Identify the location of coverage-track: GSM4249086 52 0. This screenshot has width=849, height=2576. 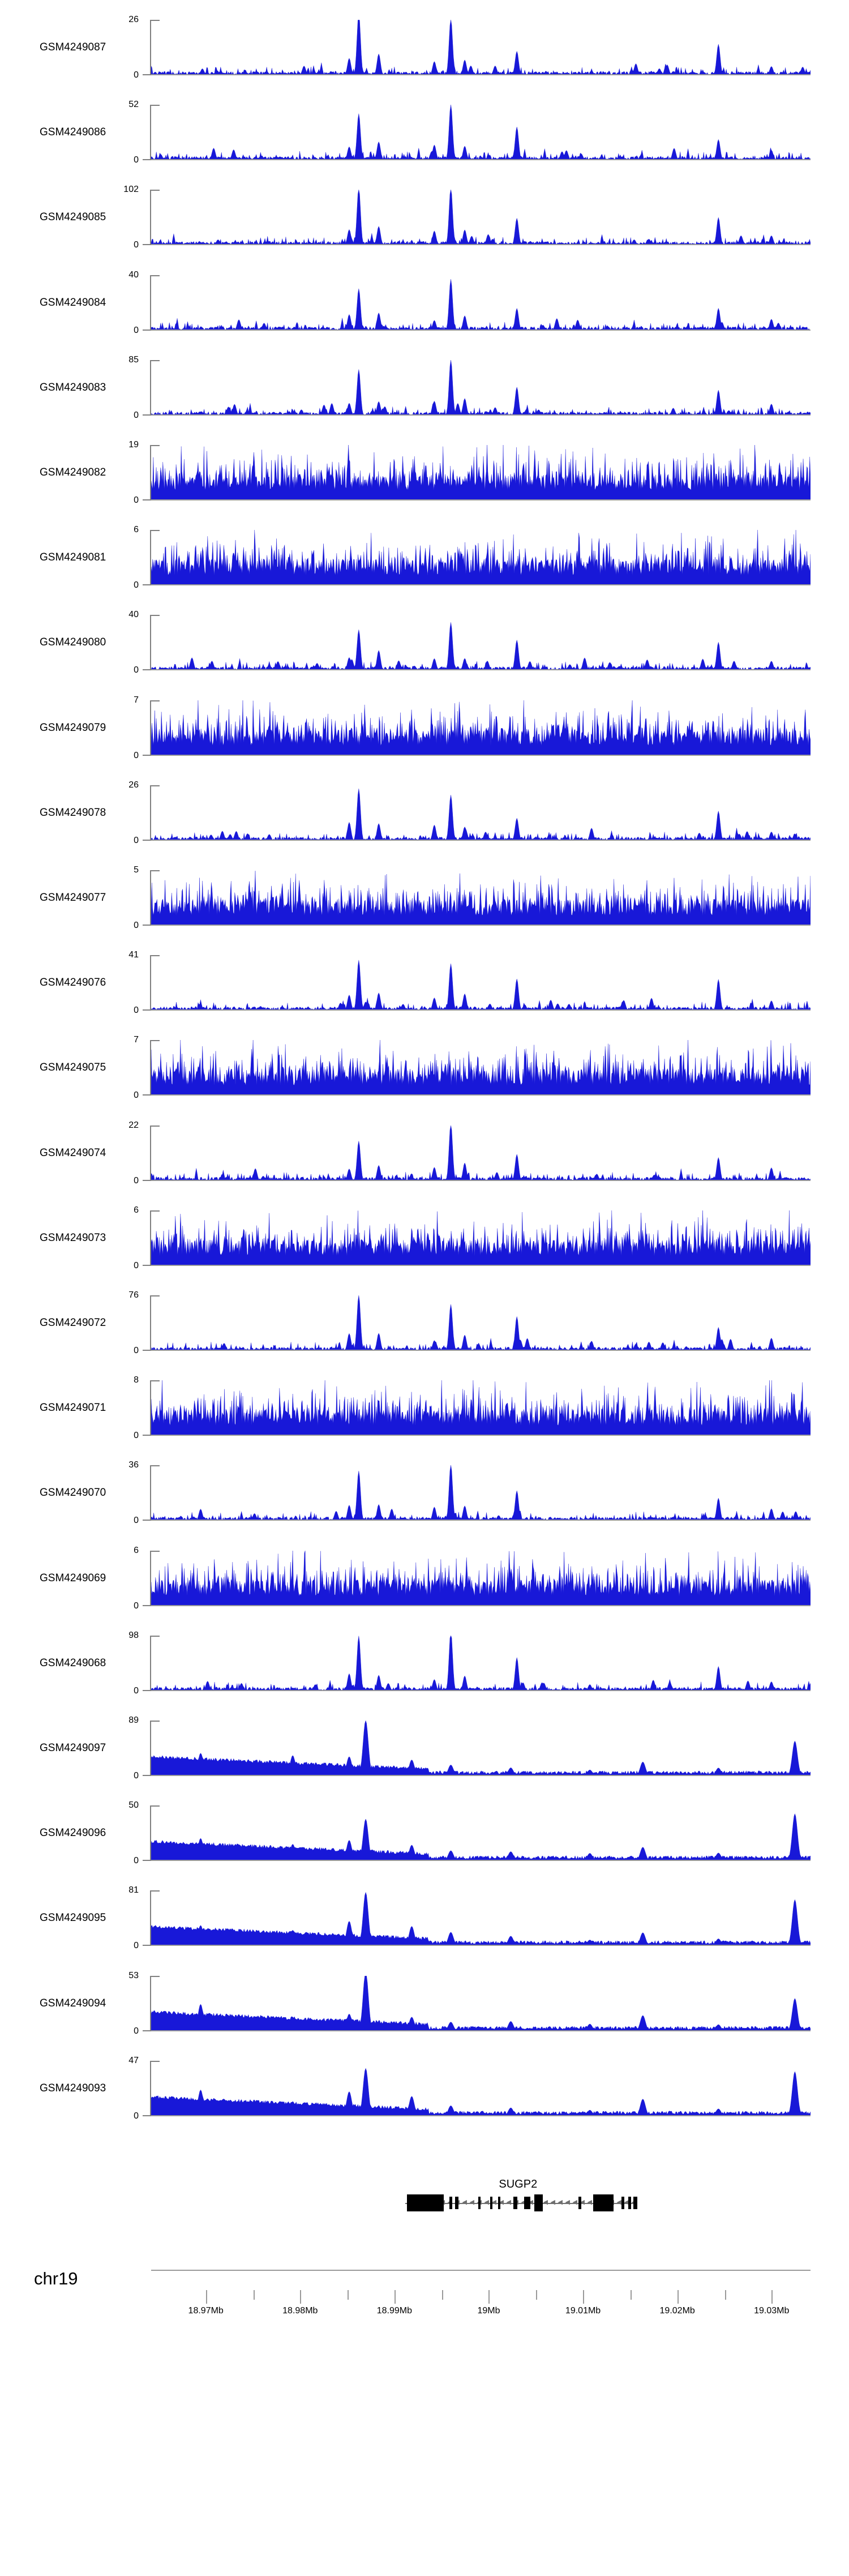
(424, 132).